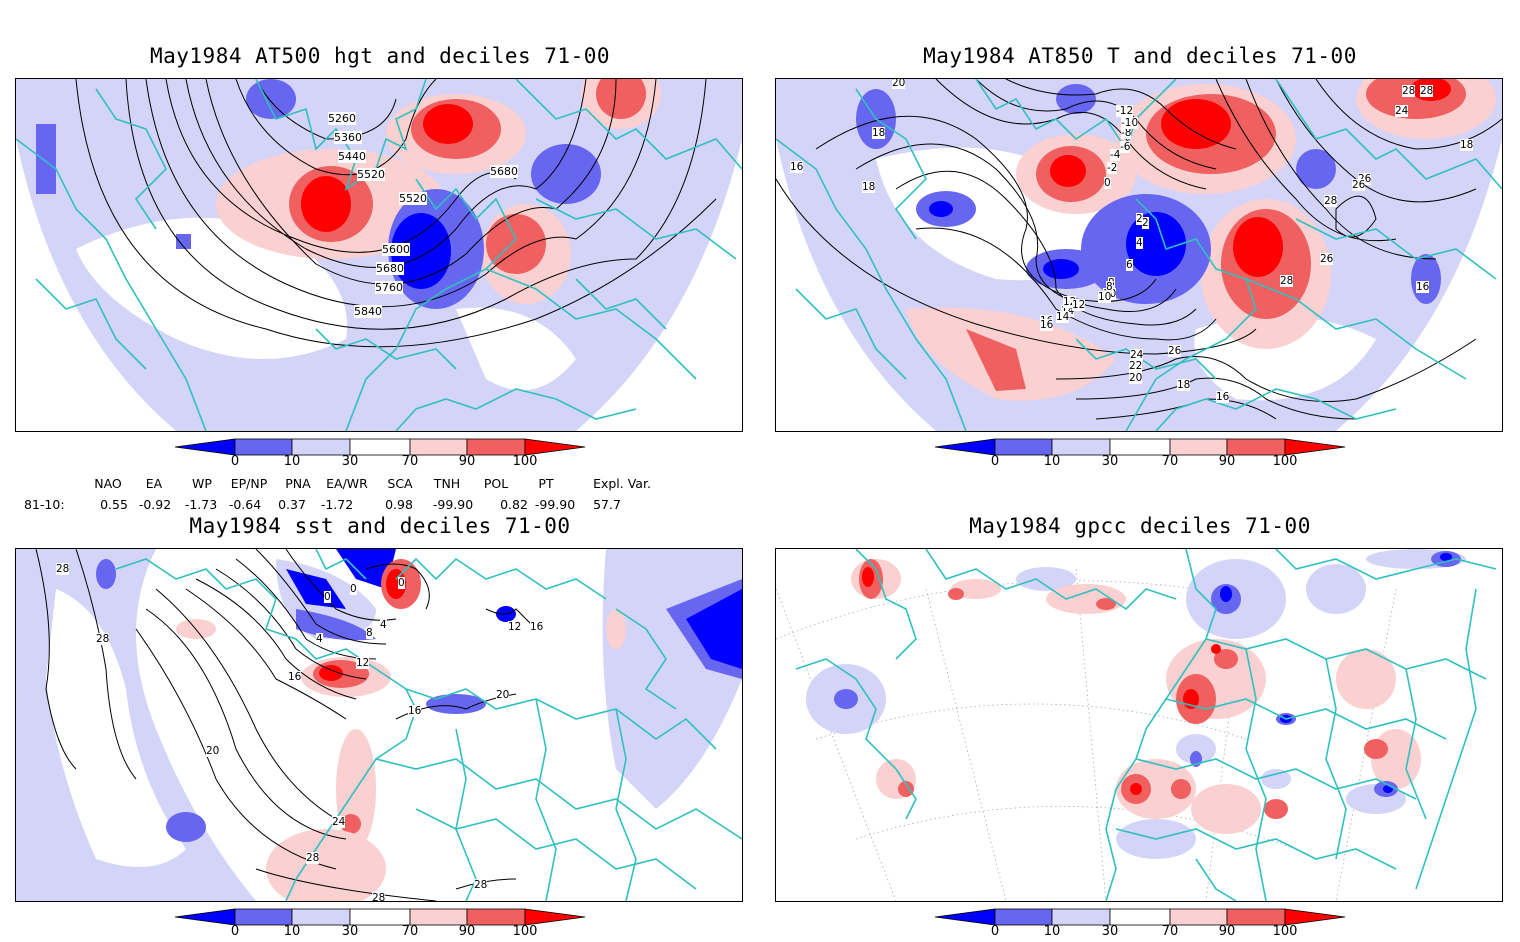  What do you see at coordinates (249, 483) in the screenshot?
I see `index-header: EP/NP` at bounding box center [249, 483].